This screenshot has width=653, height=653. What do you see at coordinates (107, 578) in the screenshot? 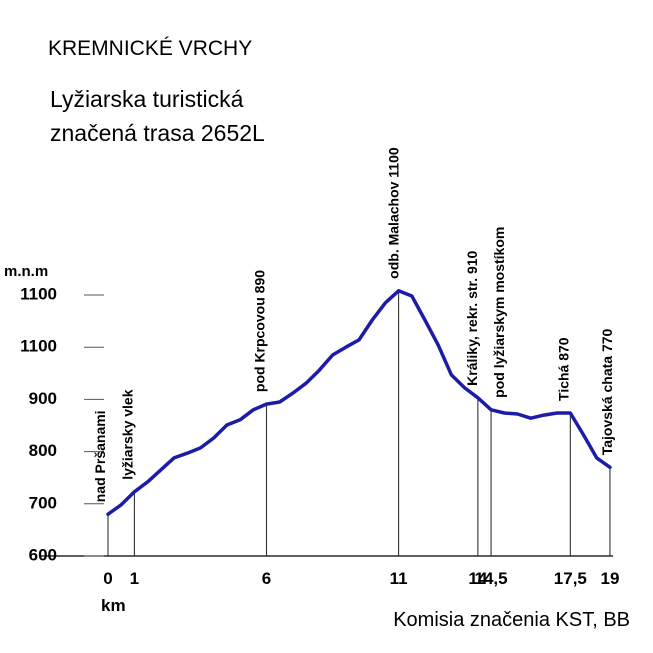
I see `x-tick-label: 0` at bounding box center [107, 578].